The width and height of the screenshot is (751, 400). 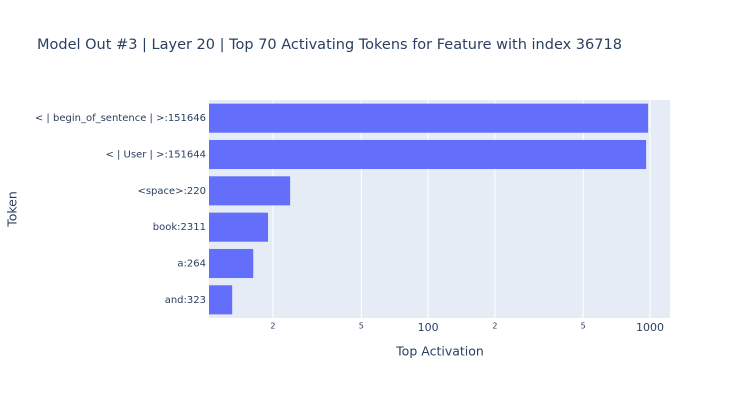 I want to click on x-tick-label: 1000, so click(x=650, y=327).